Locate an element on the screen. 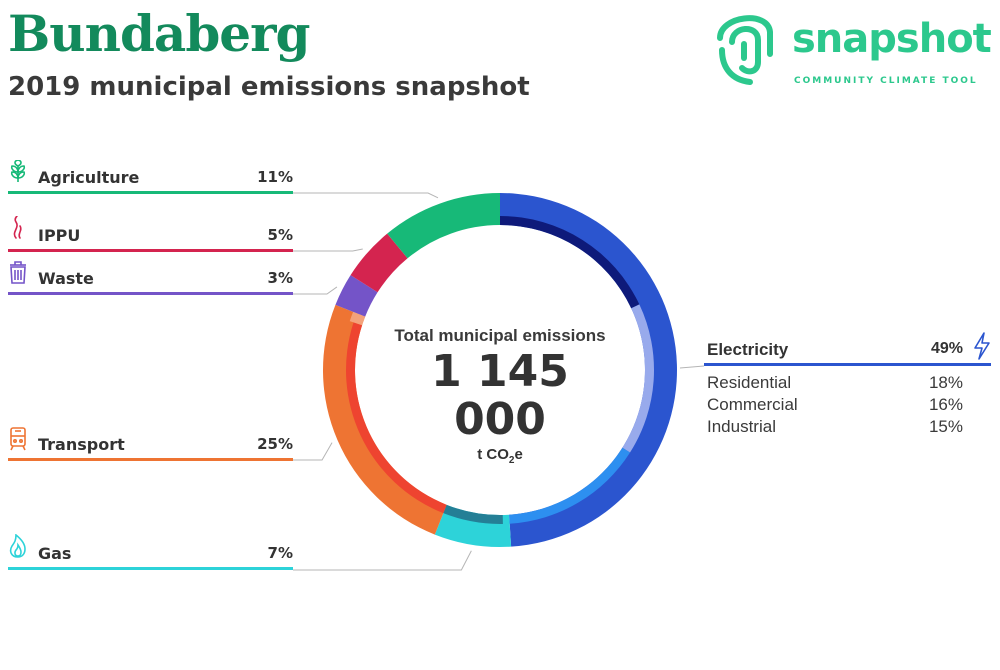 The height and width of the screenshot is (670, 1000). sector-percent: 3% is located at coordinates (280, 278).